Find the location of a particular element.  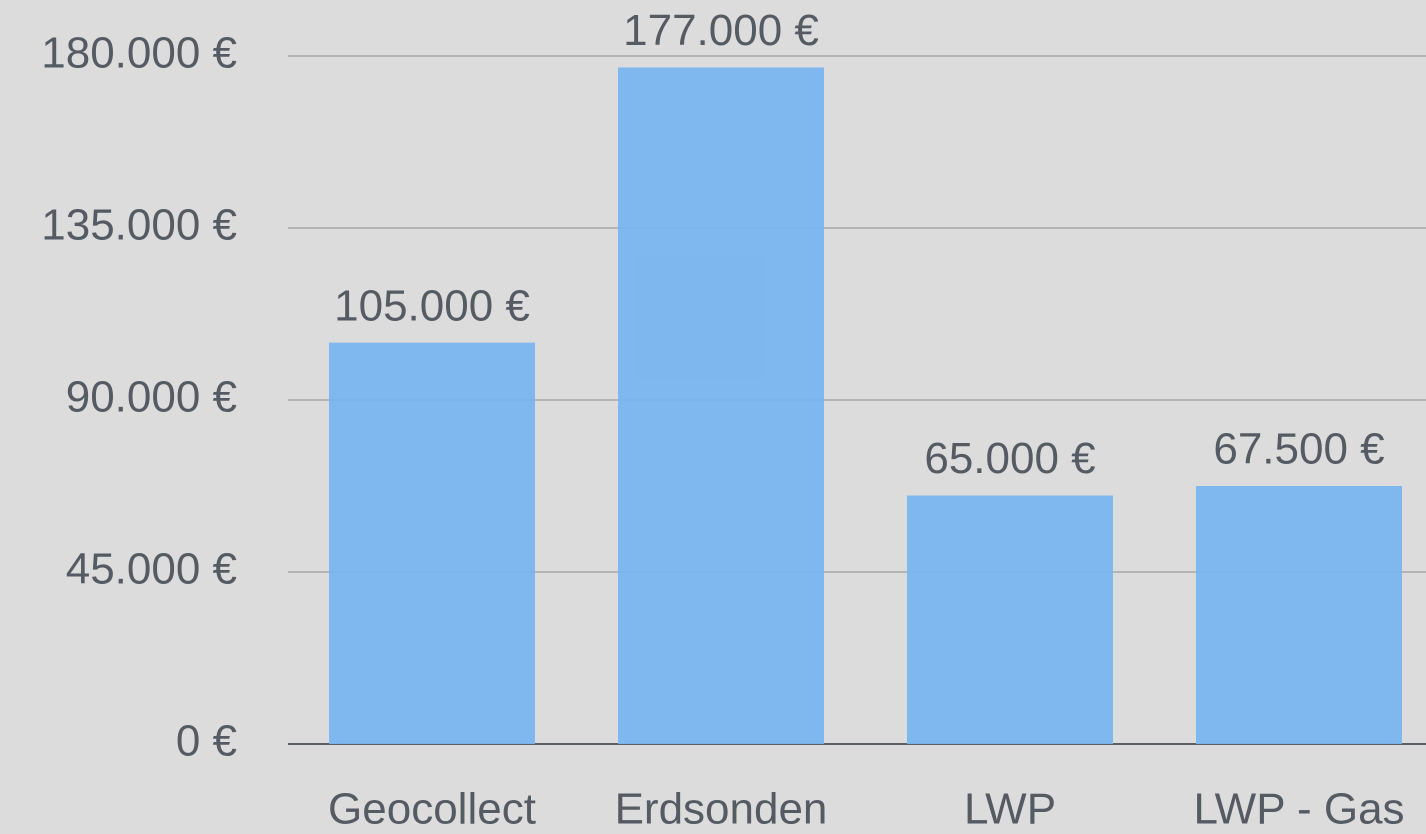

value-label: 65.000 € is located at coordinates (1009, 458).